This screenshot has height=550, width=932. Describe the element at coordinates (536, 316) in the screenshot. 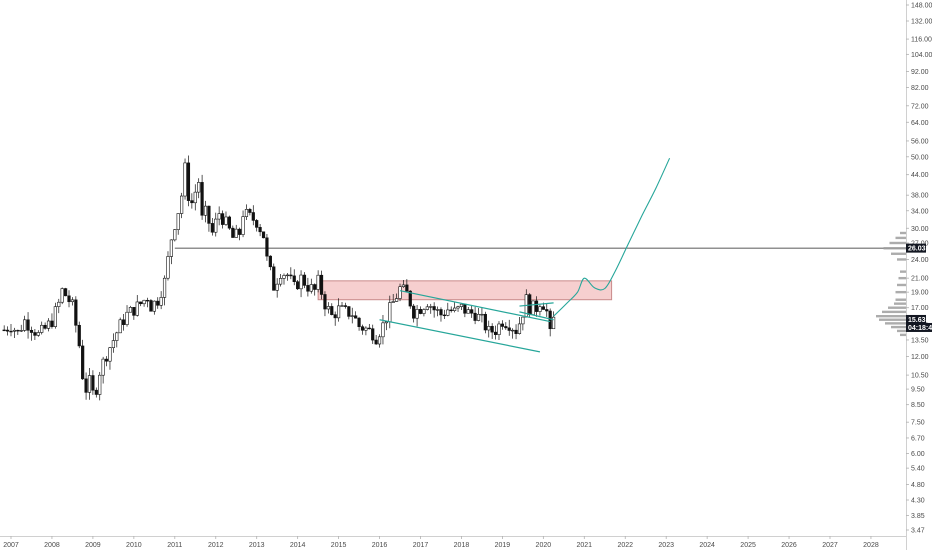

I see `flag-lower-line` at that location.